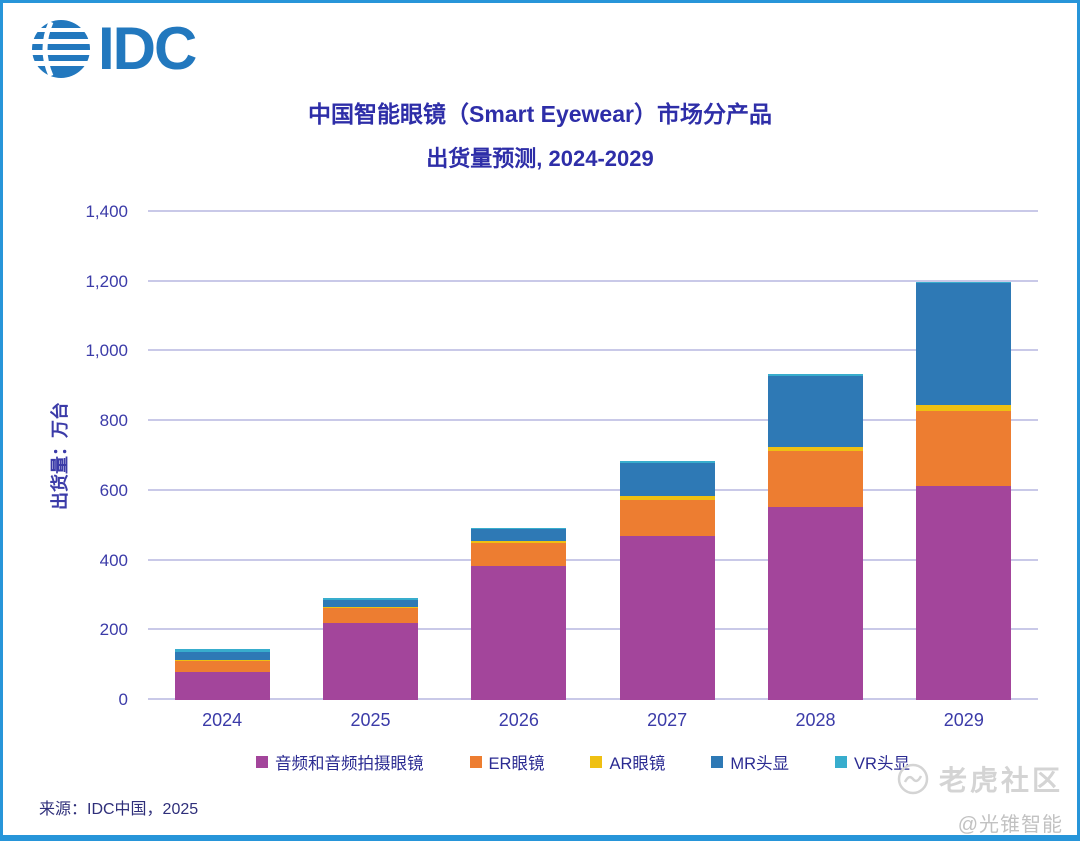 This screenshot has height=841, width=1080. What do you see at coordinates (964, 448) in the screenshot?
I see `bar-segment-2029-ER眼镜` at bounding box center [964, 448].